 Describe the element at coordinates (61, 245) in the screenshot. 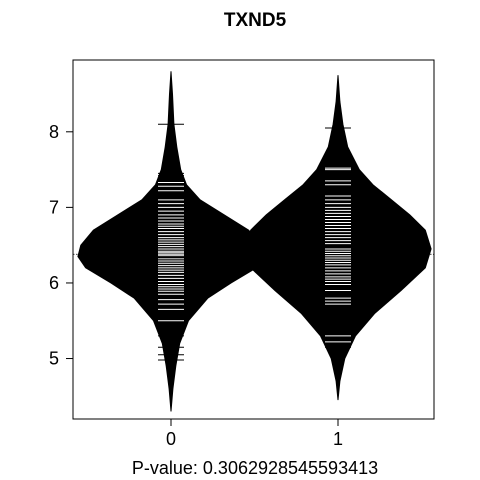

I see `y-axis: 5 6 7 8` at that location.